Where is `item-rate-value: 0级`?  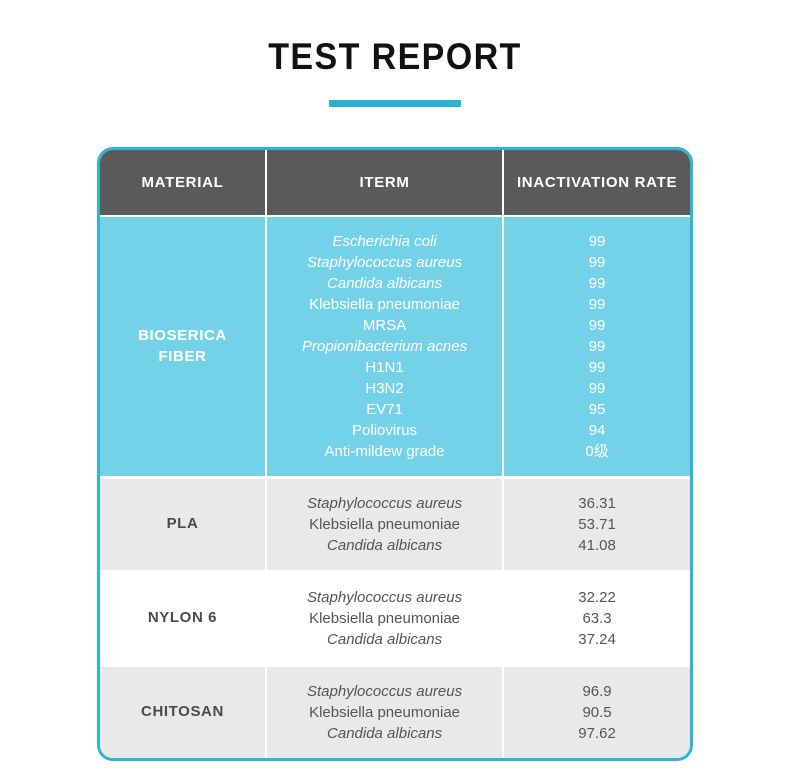
item-rate-value: 0级 is located at coordinates (597, 451).